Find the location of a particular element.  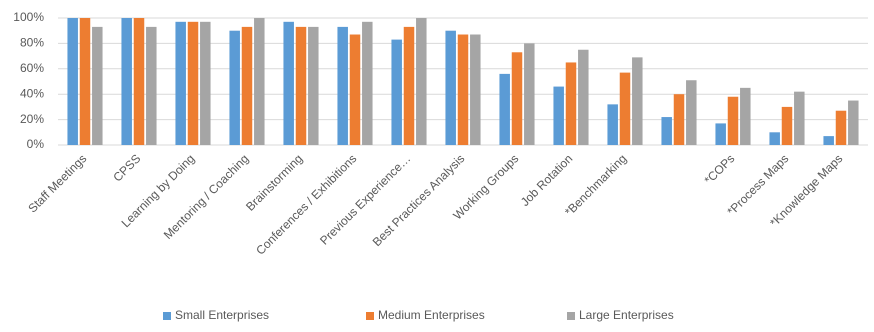

x-tick-label: Conferences / Exhibitions is located at coordinates (306, 204).